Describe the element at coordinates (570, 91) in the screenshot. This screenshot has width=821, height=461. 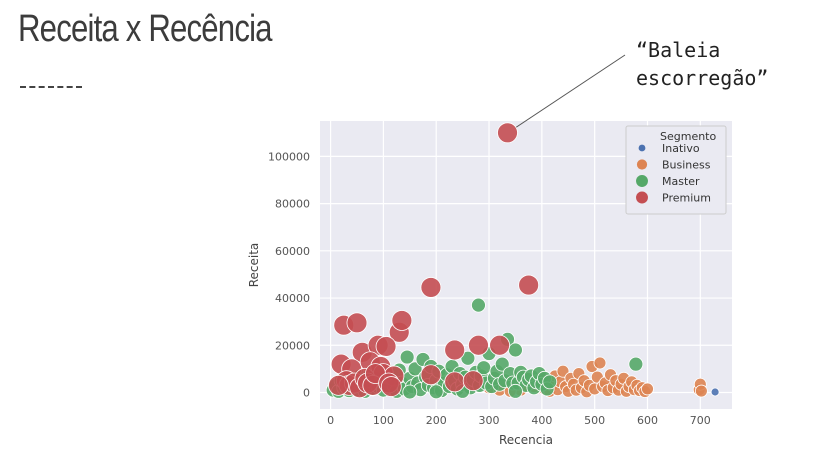
I see `annotation-arrow` at that location.